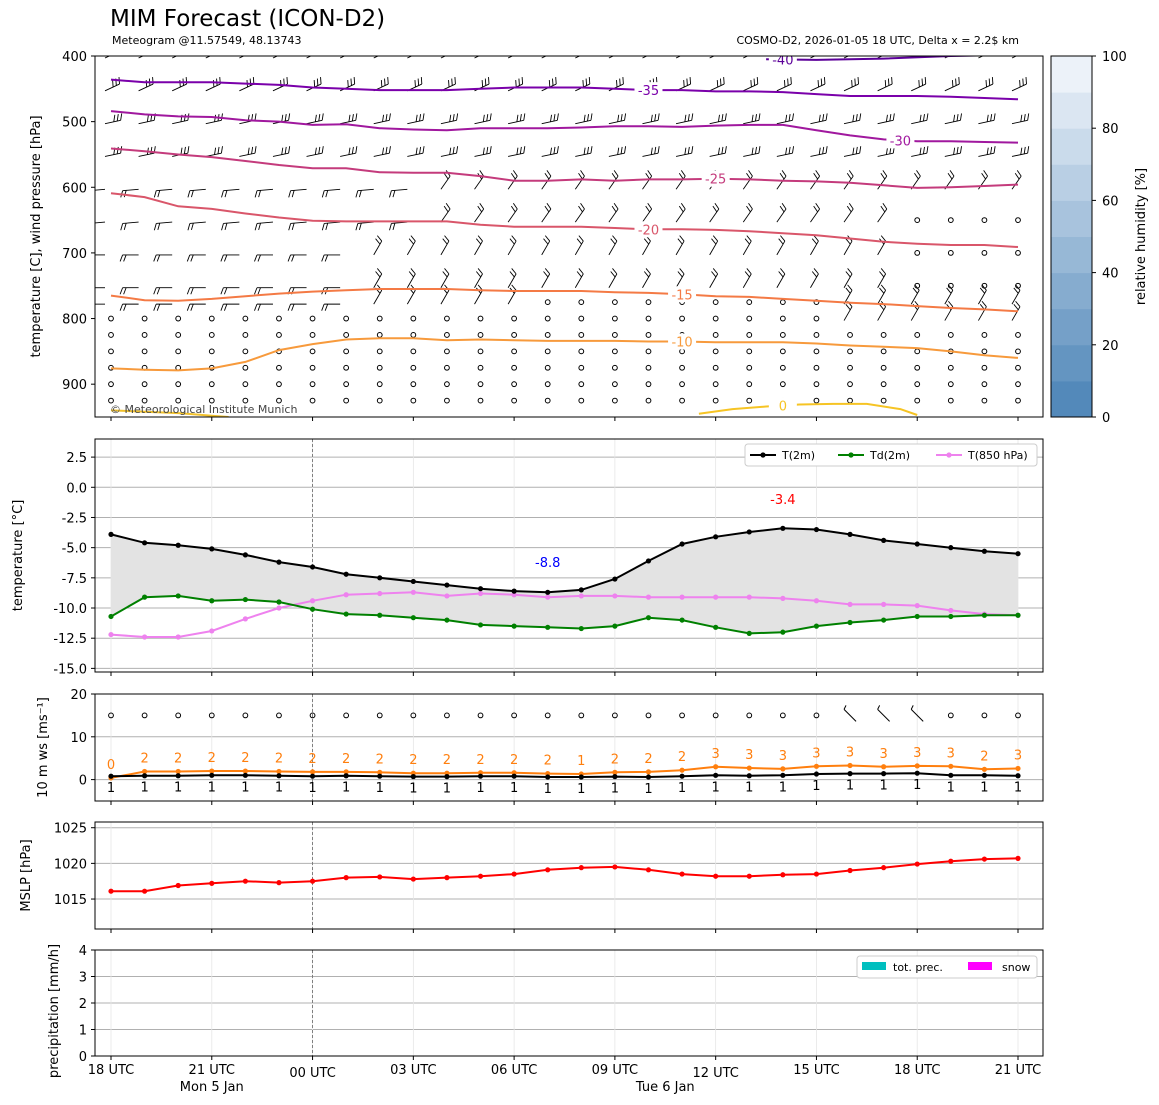 The height and width of the screenshot is (1105, 1159). I want to click on legend-marker, so click(851, 455).